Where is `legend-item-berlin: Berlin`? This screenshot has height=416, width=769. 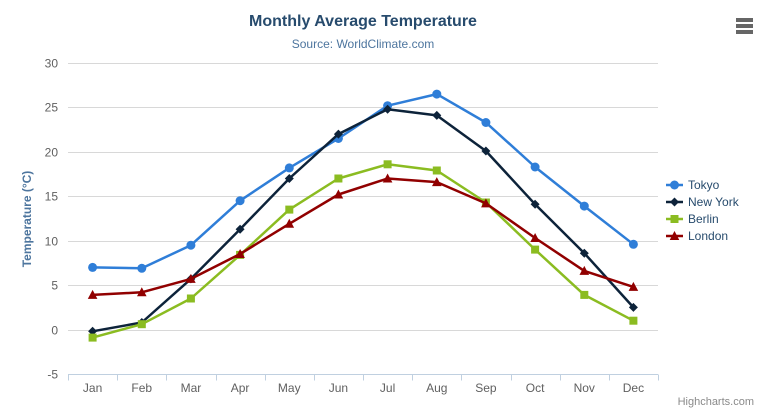 legend-item-berlin: Berlin is located at coordinates (702, 218).